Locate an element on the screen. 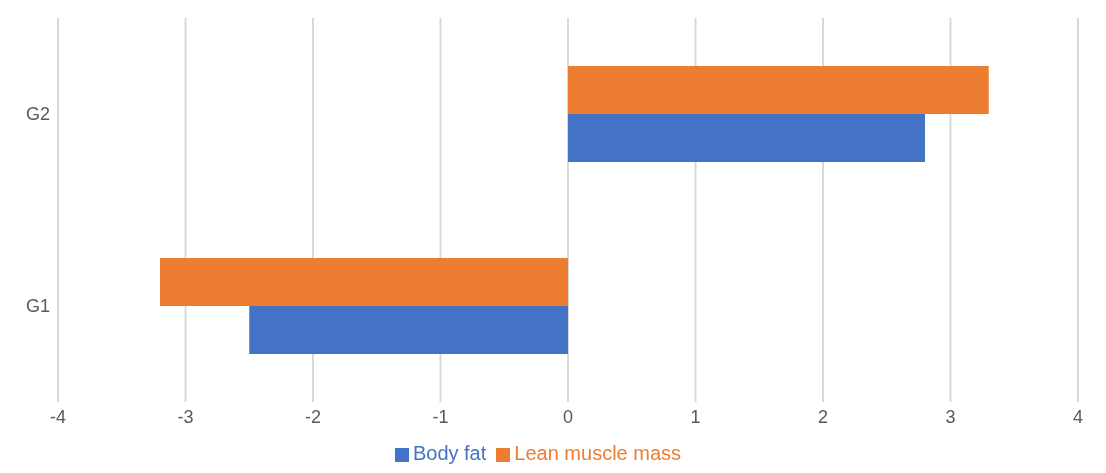 This screenshot has width=1106, height=473. x-tick-label: 0 is located at coordinates (568, 416).